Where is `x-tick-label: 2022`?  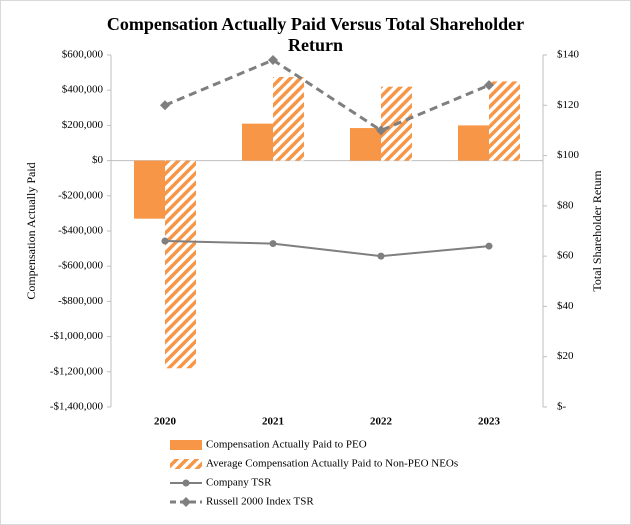
x-tick-label: 2022 is located at coordinates (381, 422).